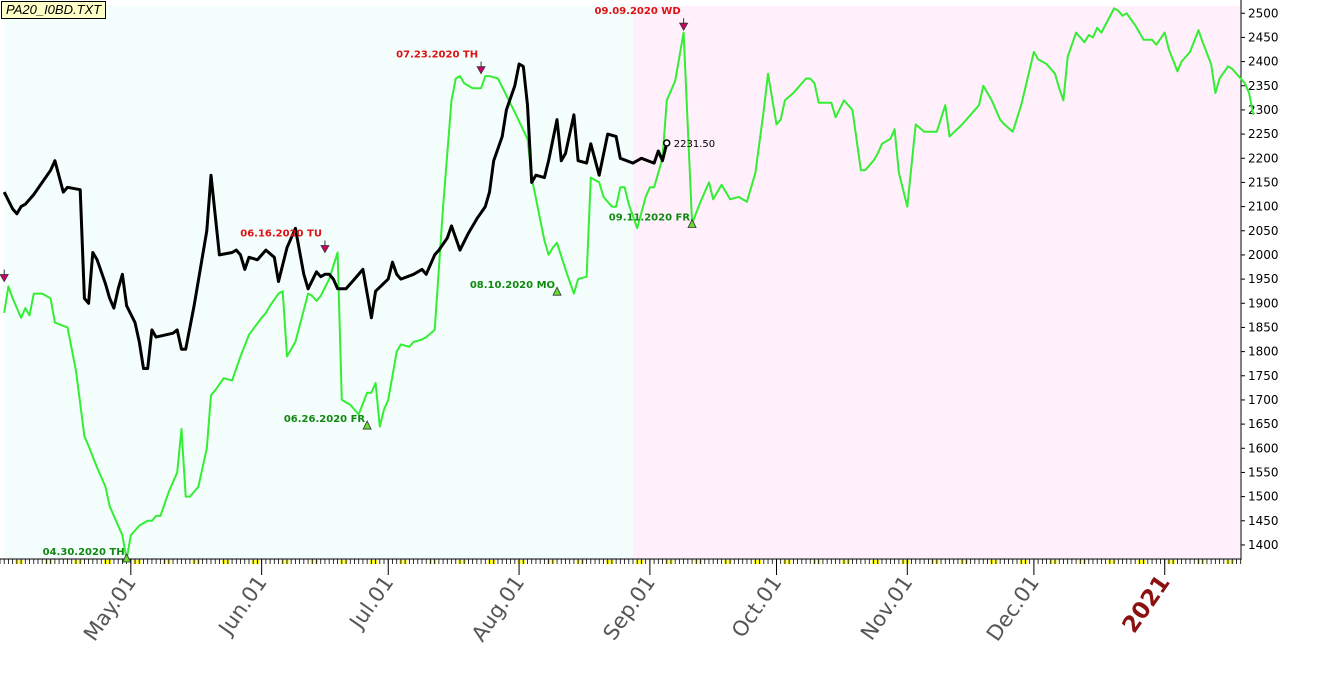 This screenshot has height=689, width=1319. I want to click on y-tick-label: 2400, so click(1263, 62).